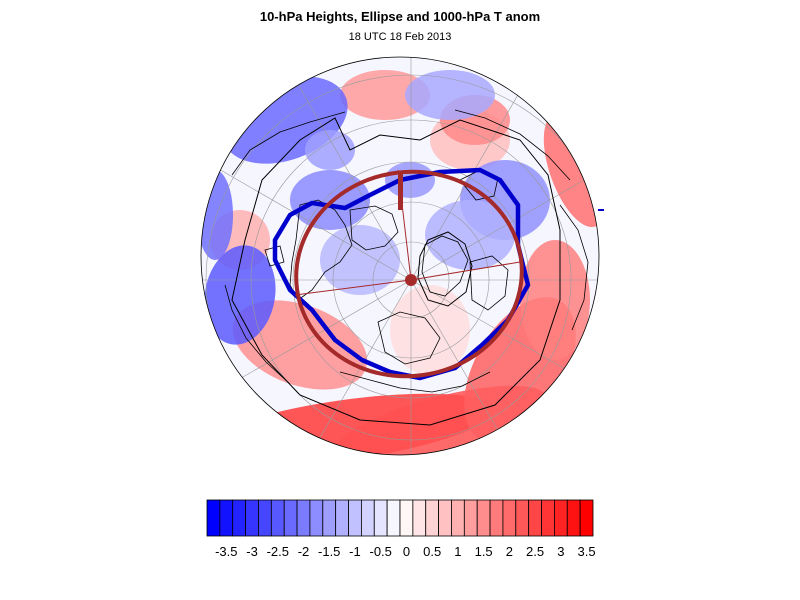 This screenshot has height=600, width=800. Describe the element at coordinates (226, 551) in the screenshot. I see `colorbar-label: -3.5` at that location.